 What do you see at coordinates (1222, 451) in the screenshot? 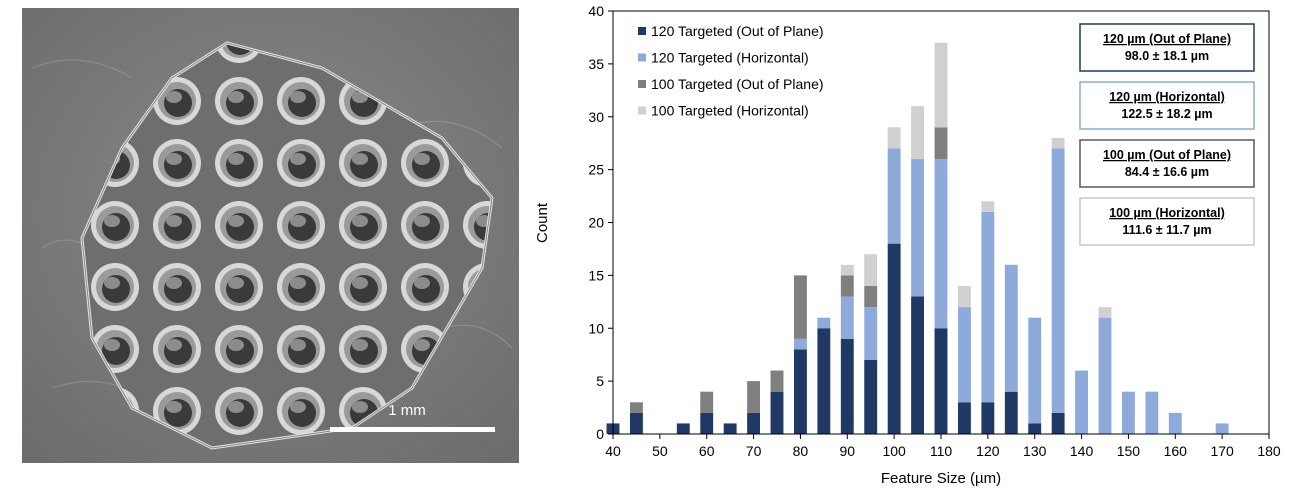
I see `x-tick-label: 170` at bounding box center [1222, 451].